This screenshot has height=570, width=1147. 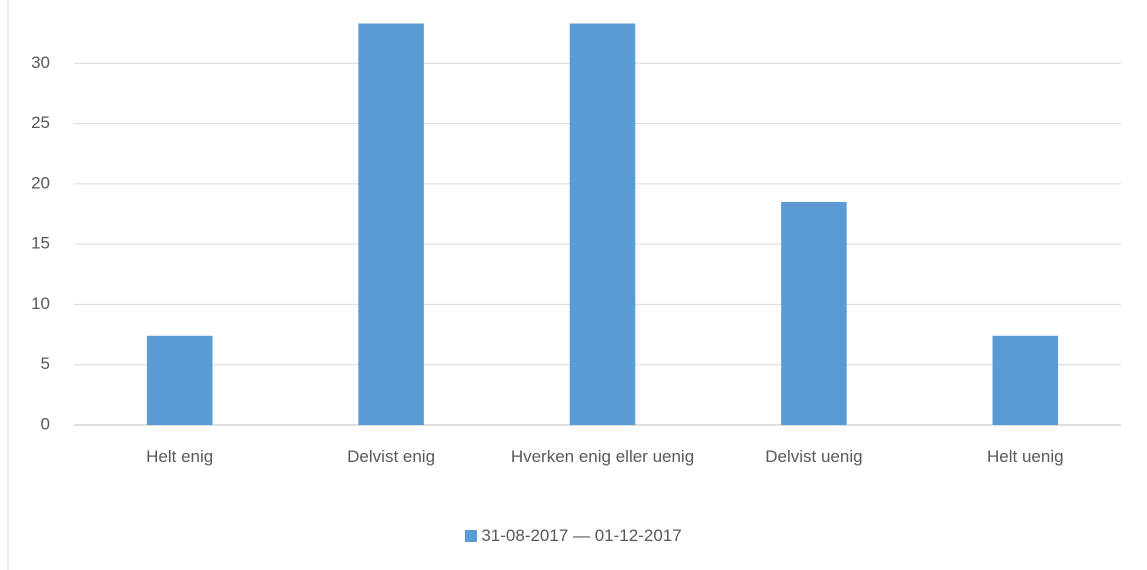 I want to click on y-tick-label: 25, so click(x=40, y=122).